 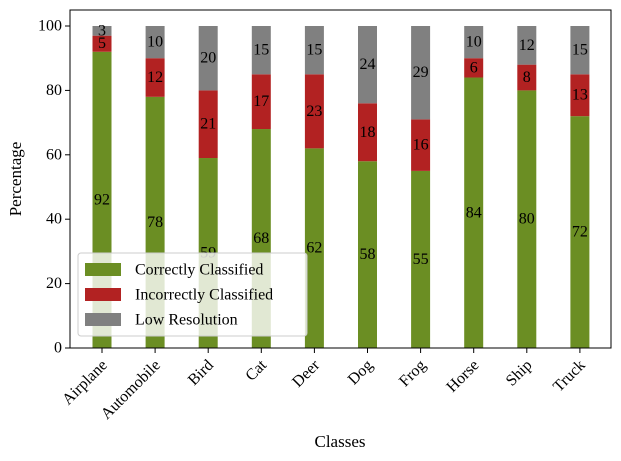 I want to click on bar-value-label: 72, so click(x=580, y=232).